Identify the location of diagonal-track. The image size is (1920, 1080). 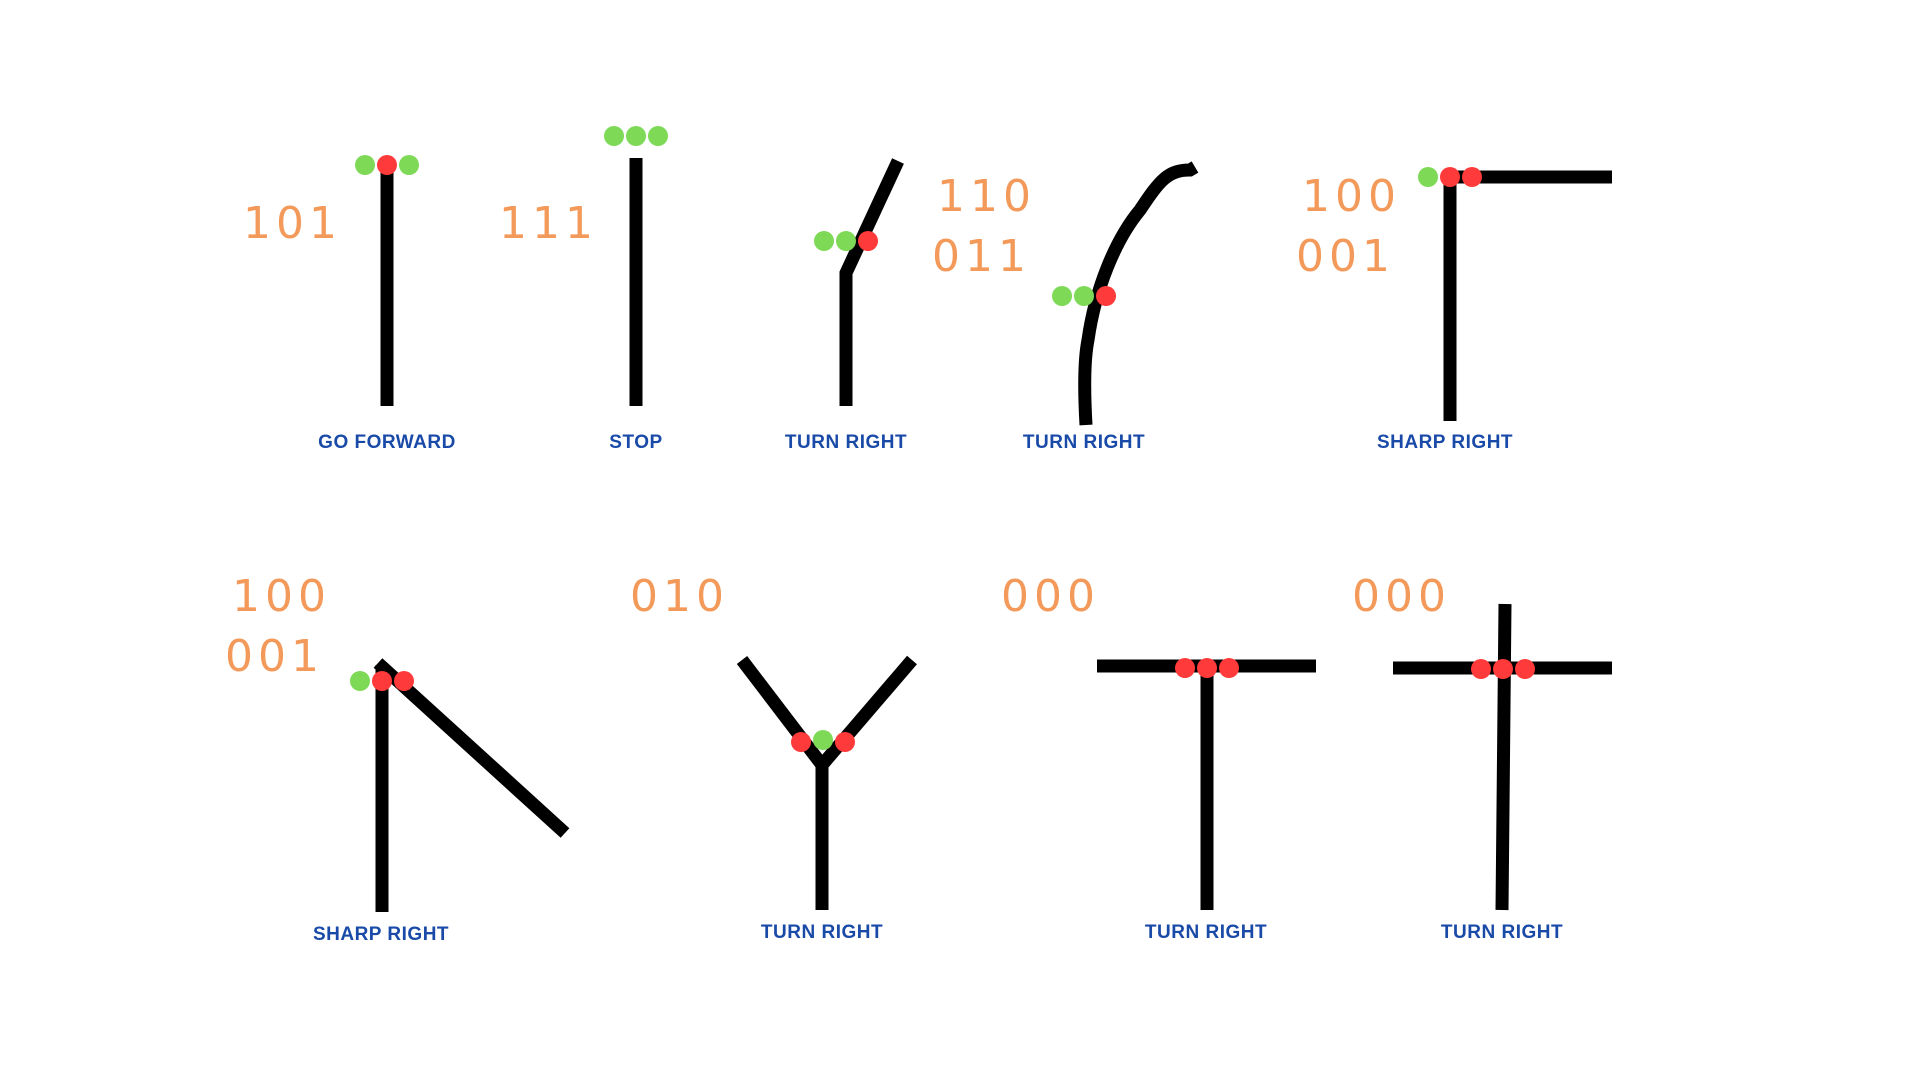
(471, 748).